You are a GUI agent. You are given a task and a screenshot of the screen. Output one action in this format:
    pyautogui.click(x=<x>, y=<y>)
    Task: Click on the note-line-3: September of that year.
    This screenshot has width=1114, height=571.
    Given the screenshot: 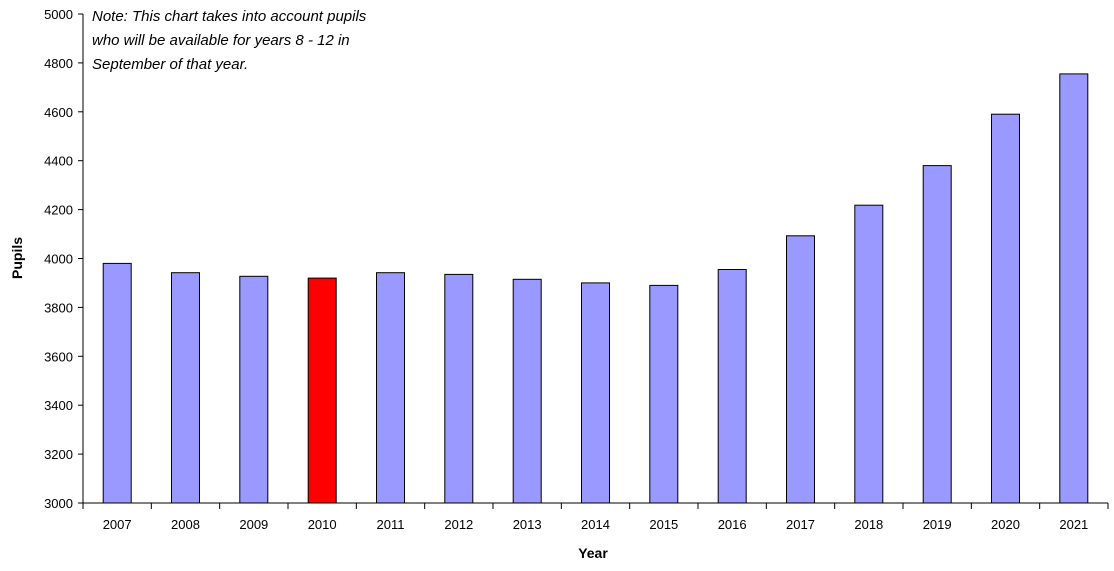 What is the action you would take?
    pyautogui.click(x=170, y=64)
    